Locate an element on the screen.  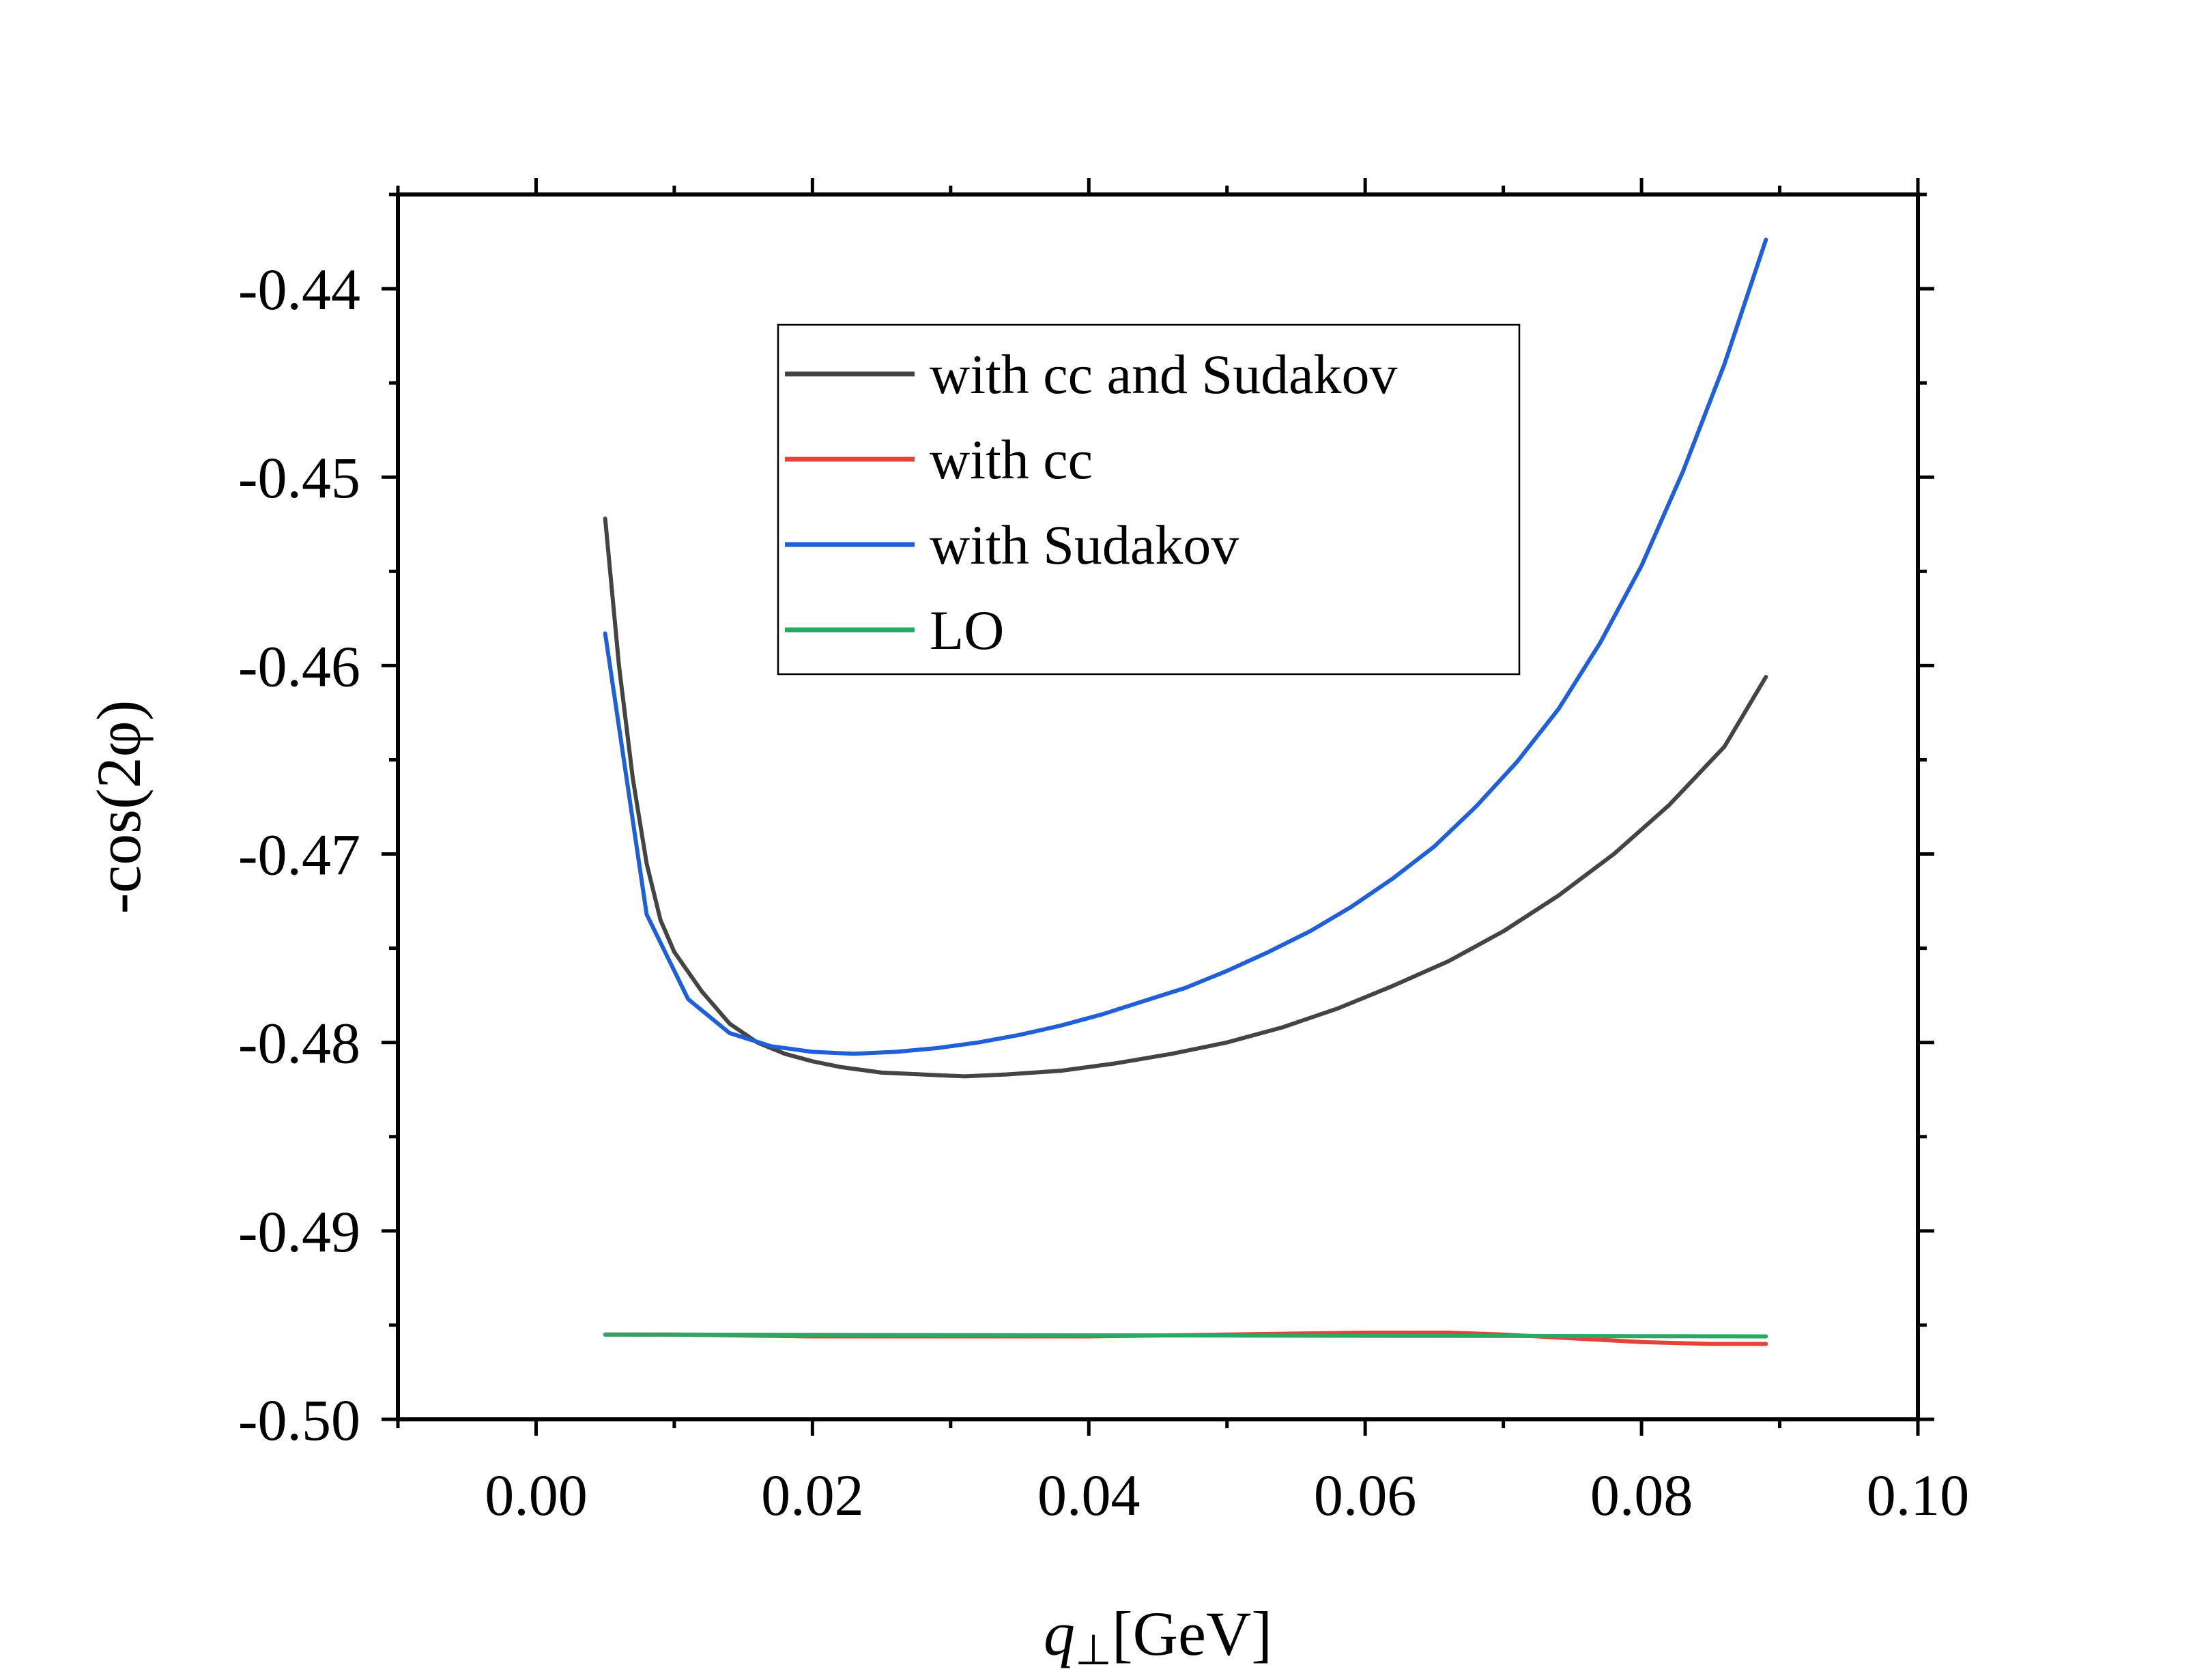
x-axis-variable: q is located at coordinates (1059, 1633).